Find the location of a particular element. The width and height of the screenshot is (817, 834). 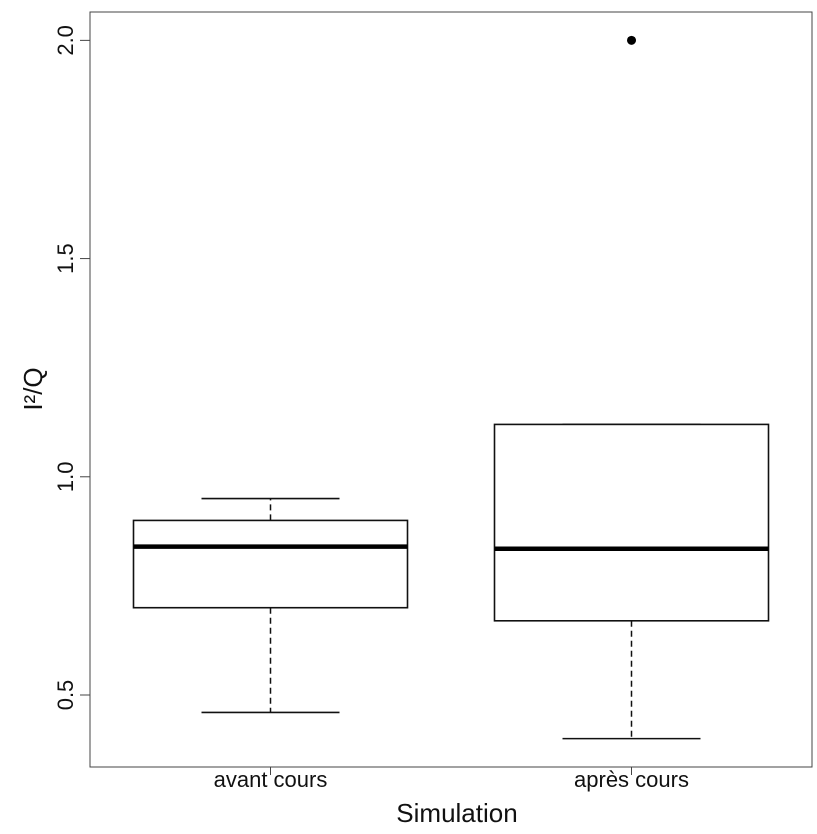

outlier-point is located at coordinates (631, 40).